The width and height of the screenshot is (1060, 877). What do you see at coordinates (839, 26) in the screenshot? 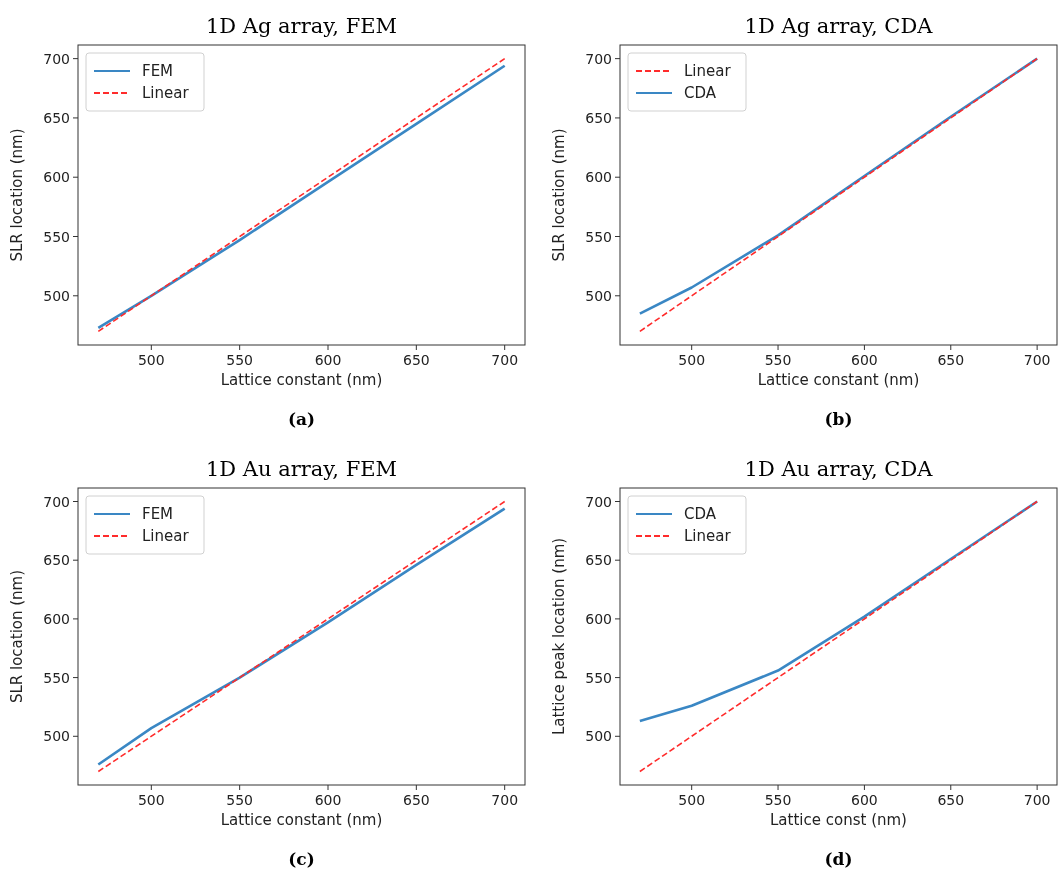
I see `chart-title: 1D Ag array, CDA` at bounding box center [839, 26].